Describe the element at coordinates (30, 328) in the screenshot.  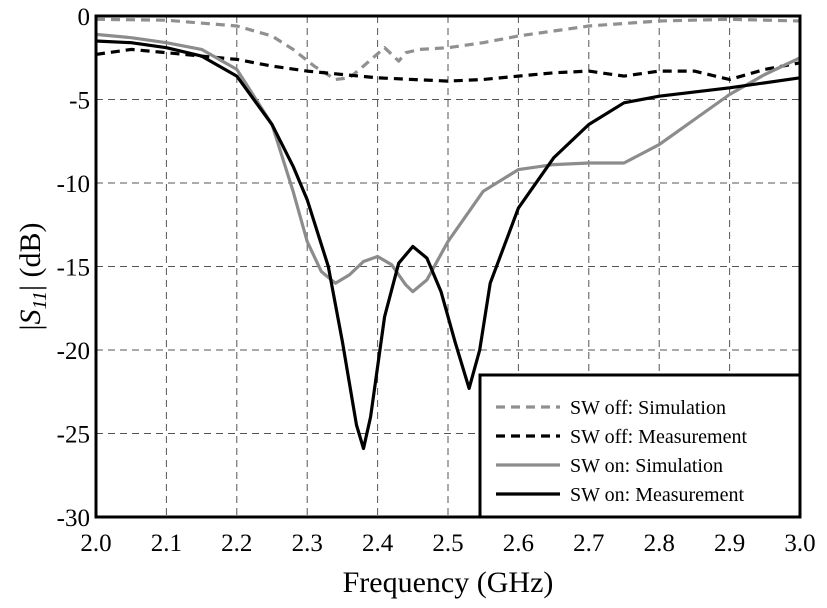
I see `y-axis-label-pre: |` at that location.